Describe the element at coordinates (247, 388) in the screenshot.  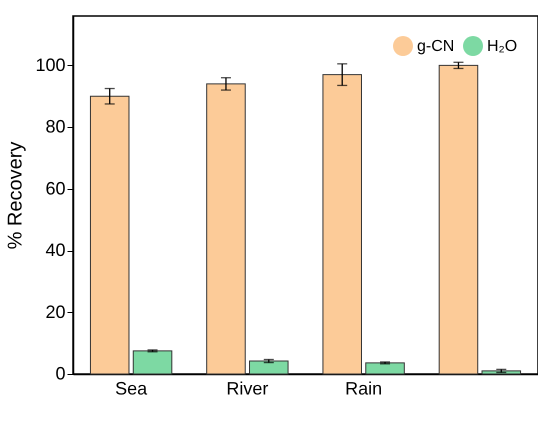
I see `x-tick-label: River` at that location.